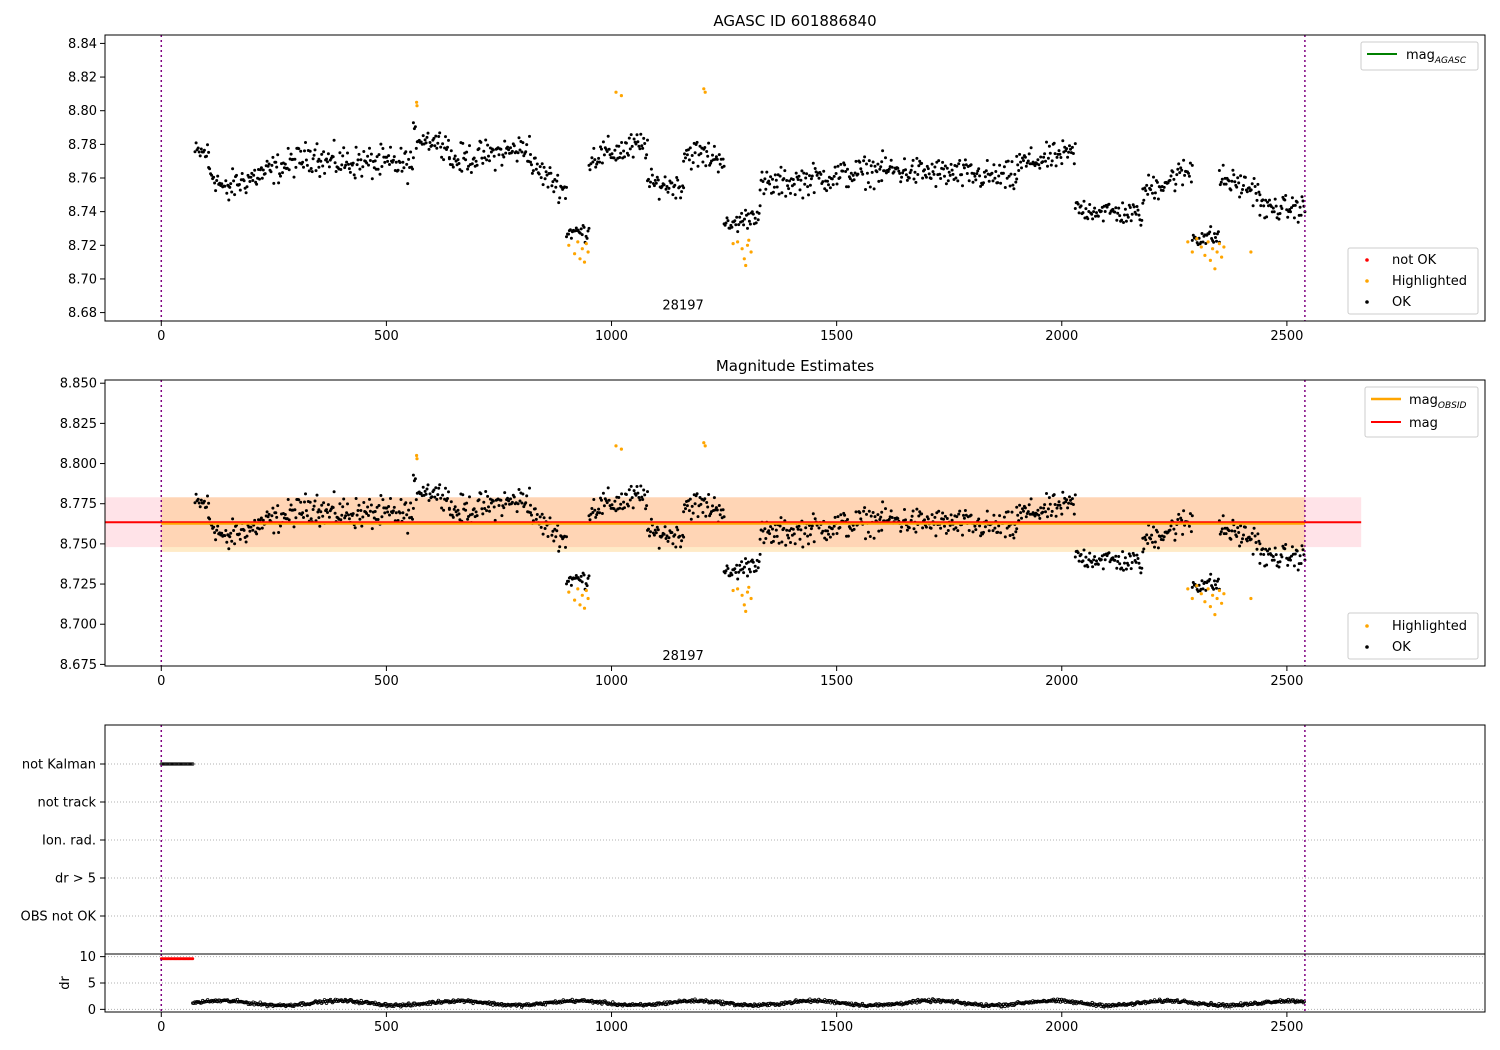 Image resolution: width=1500 pixels, height=1050 pixels. I want to click on flag-point, so click(192, 764).